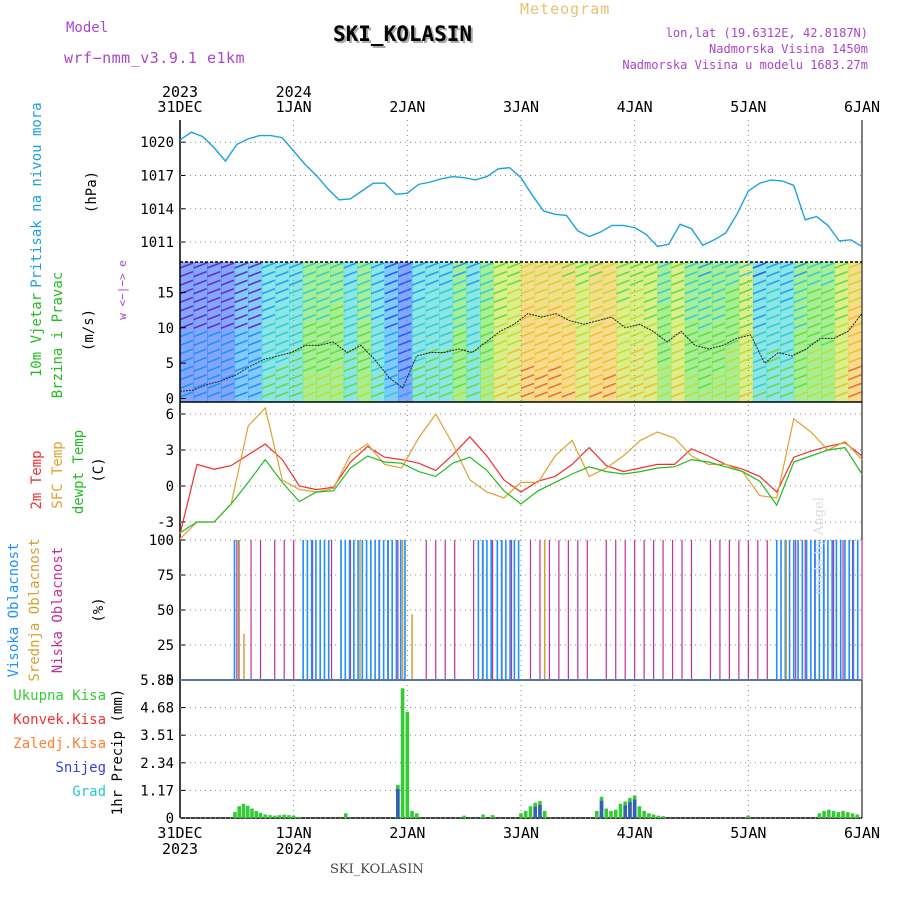 The height and width of the screenshot is (900, 900). Describe the element at coordinates (14, 610) in the screenshot. I see `cloud-high-legend: Visoka Oblacnost` at that location.